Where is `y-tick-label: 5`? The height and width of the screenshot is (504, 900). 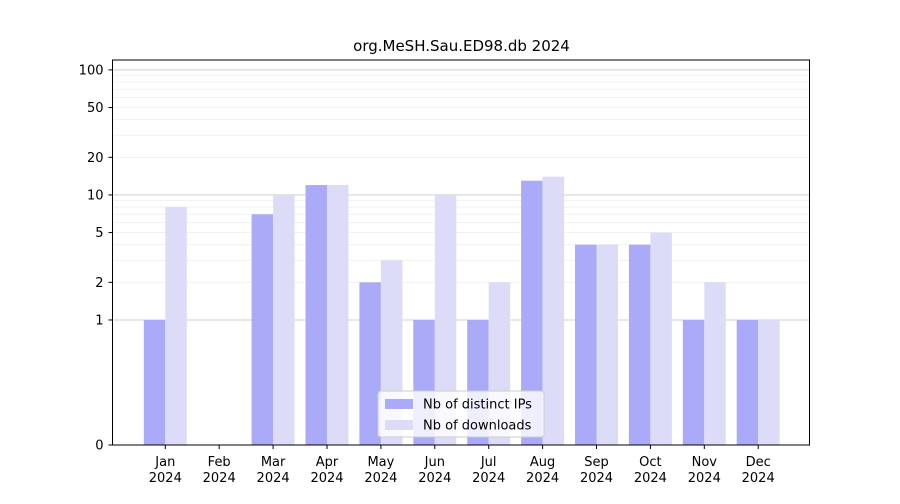 y-tick-label: 5 is located at coordinates (99, 233).